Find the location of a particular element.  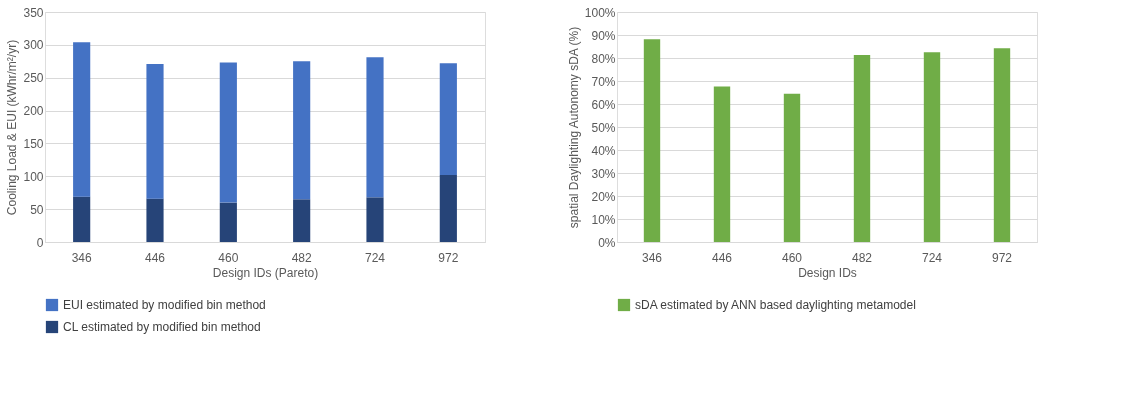

y-tick-label: 0 is located at coordinates (40, 242).